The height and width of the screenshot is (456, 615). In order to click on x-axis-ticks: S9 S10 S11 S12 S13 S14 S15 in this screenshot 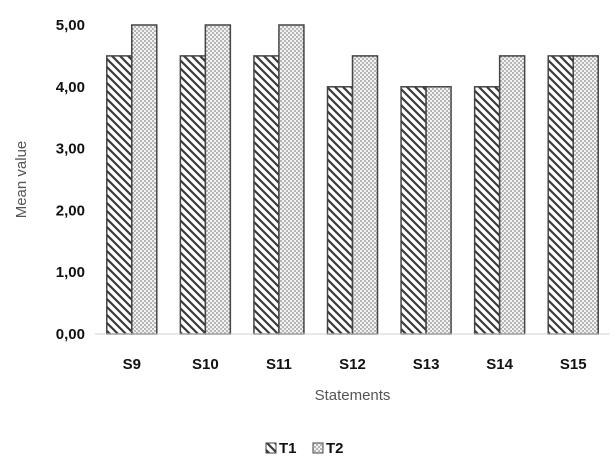, I will do `click(355, 364)`.